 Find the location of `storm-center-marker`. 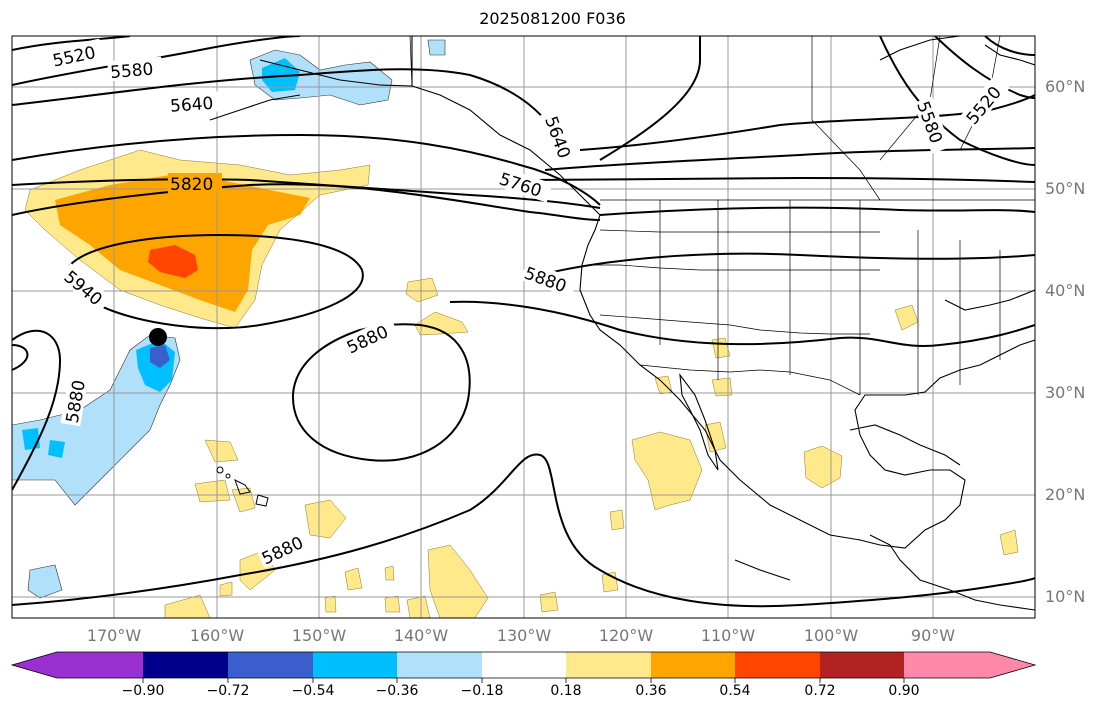

storm-center-marker is located at coordinates (158, 337).